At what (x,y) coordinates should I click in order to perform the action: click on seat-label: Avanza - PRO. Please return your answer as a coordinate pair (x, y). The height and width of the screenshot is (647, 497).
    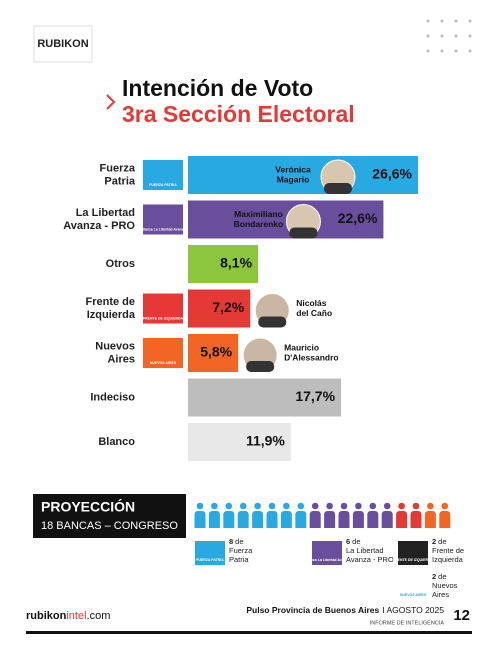
    Looking at the image, I should click on (370, 559).